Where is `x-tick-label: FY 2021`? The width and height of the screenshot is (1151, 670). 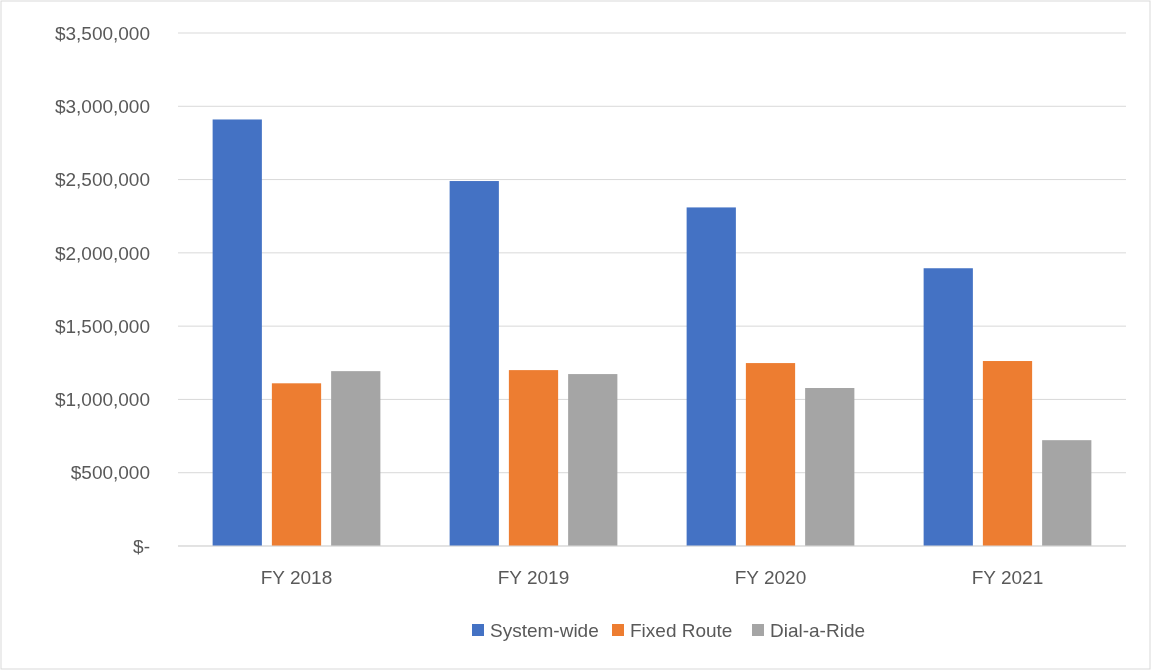
x-tick-label: FY 2021 is located at coordinates (1007, 577).